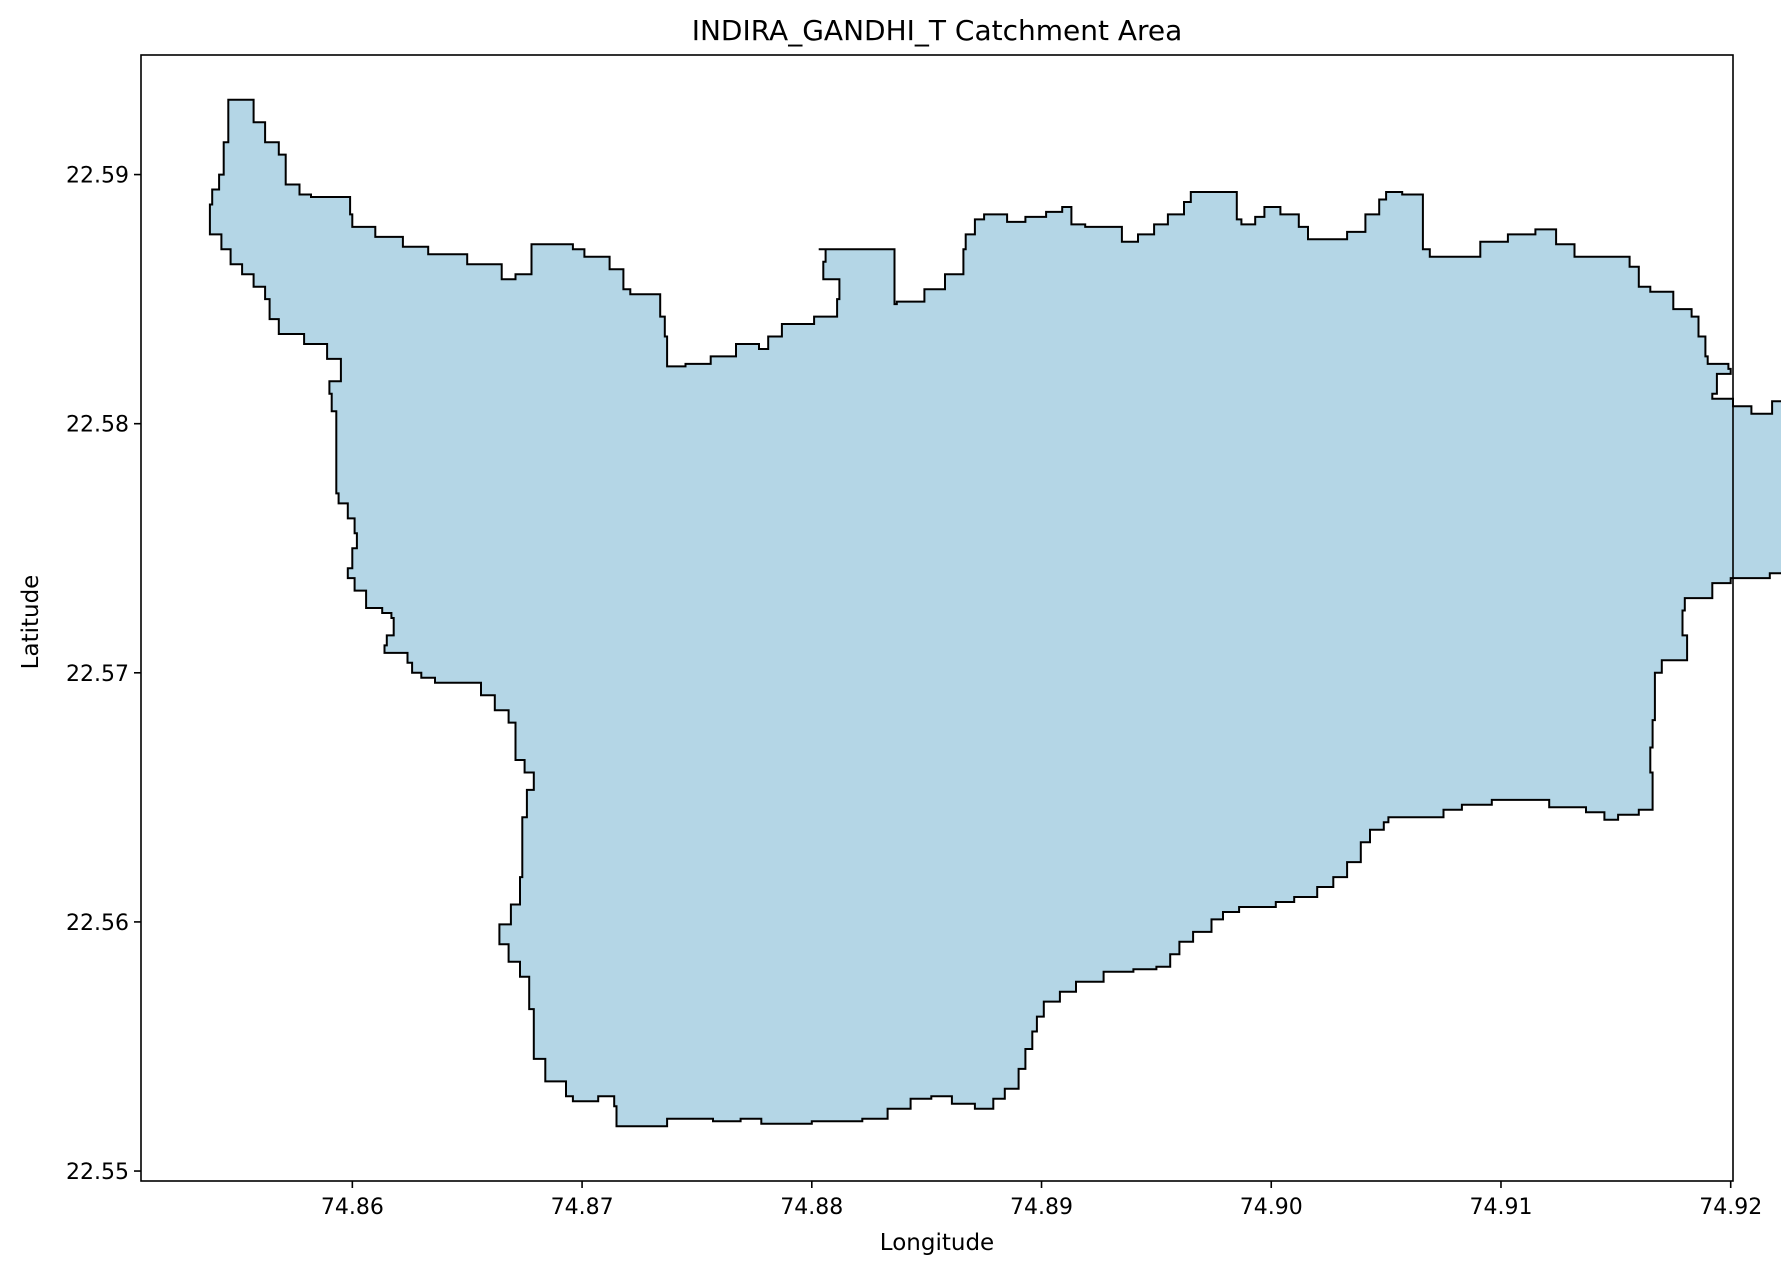  Describe the element at coordinates (811, 1207) in the screenshot. I see `x-tick-label: 74.88` at that location.